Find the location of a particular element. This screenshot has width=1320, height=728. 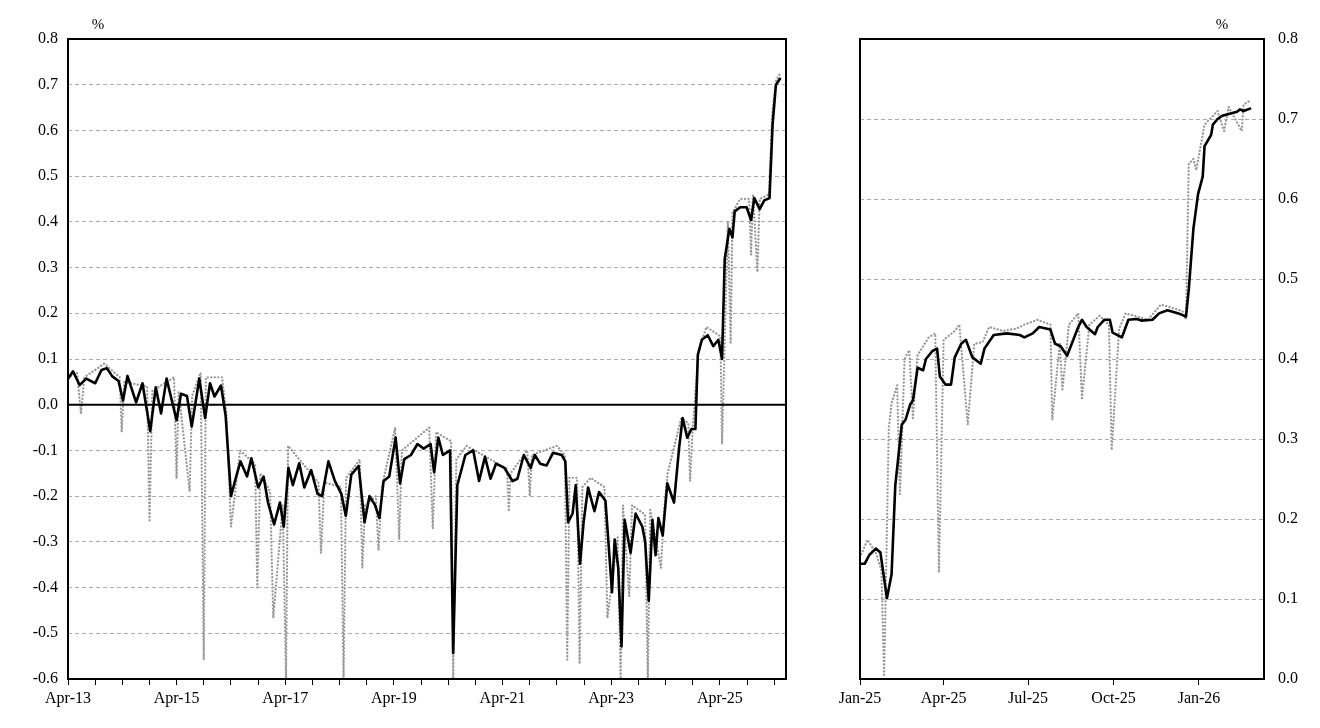

x-tick-label: Apr-21 is located at coordinates (502, 697).